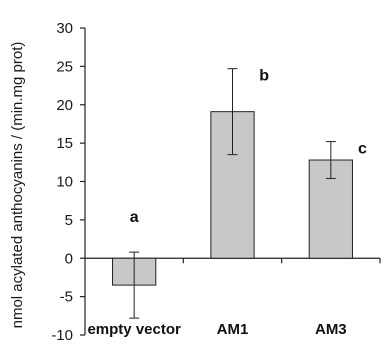  Describe the element at coordinates (66, 297) in the screenshot. I see `y-tick-label: -5` at that location.